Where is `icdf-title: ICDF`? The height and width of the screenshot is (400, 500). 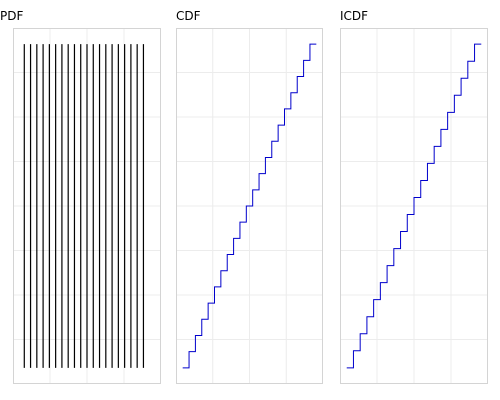
icdf-title: ICDF is located at coordinates (354, 16).